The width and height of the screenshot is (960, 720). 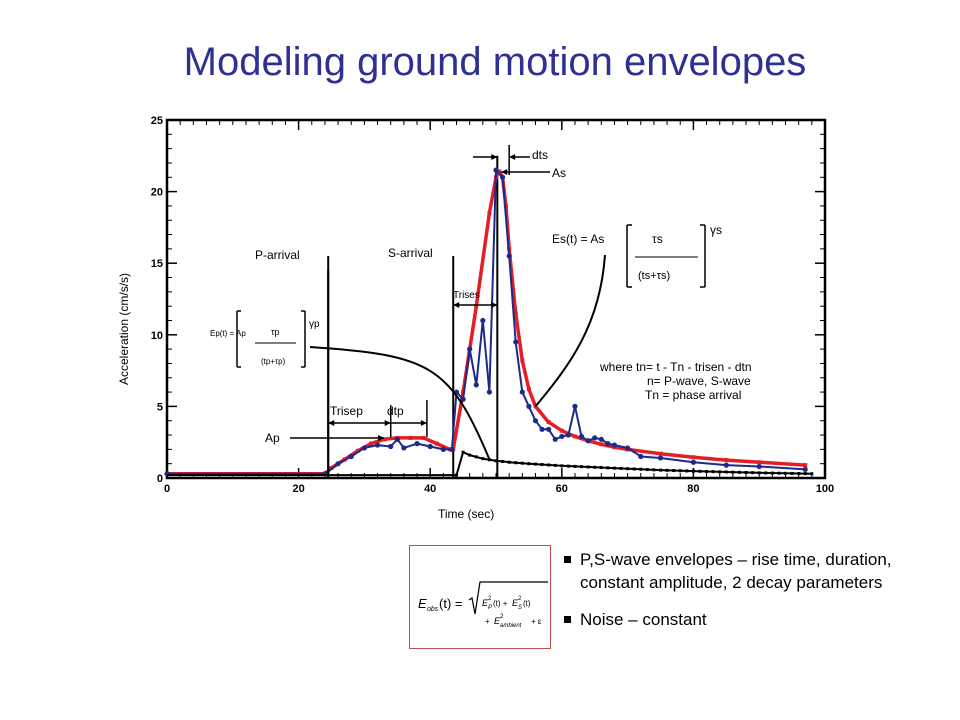 I want to click on y-axis-label: Acceleration (cm/s/s), so click(x=124, y=329).